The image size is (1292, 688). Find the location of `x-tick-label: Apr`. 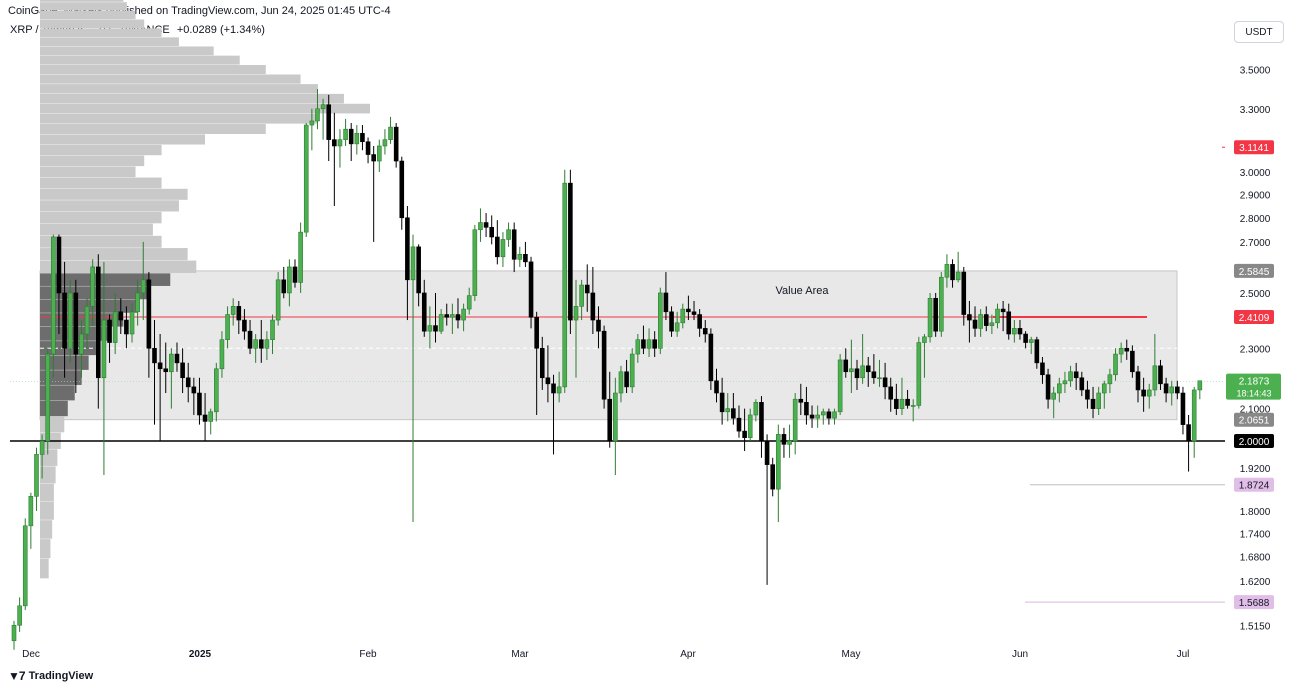

x-tick-label: Apr is located at coordinates (688, 654).